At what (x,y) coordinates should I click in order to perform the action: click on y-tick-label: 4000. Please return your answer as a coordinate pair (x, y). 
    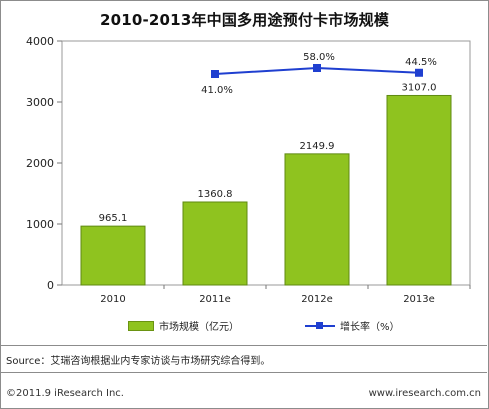
    Looking at the image, I should click on (40, 41).